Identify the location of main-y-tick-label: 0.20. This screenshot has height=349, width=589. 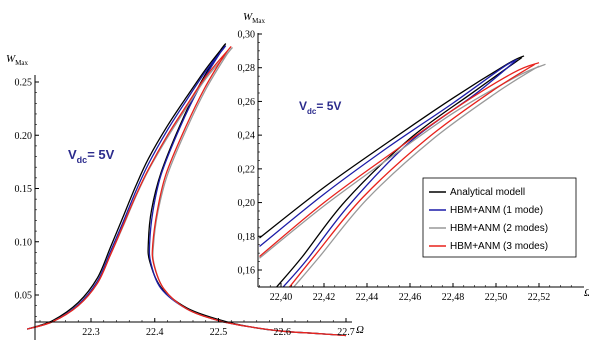
(24, 136).